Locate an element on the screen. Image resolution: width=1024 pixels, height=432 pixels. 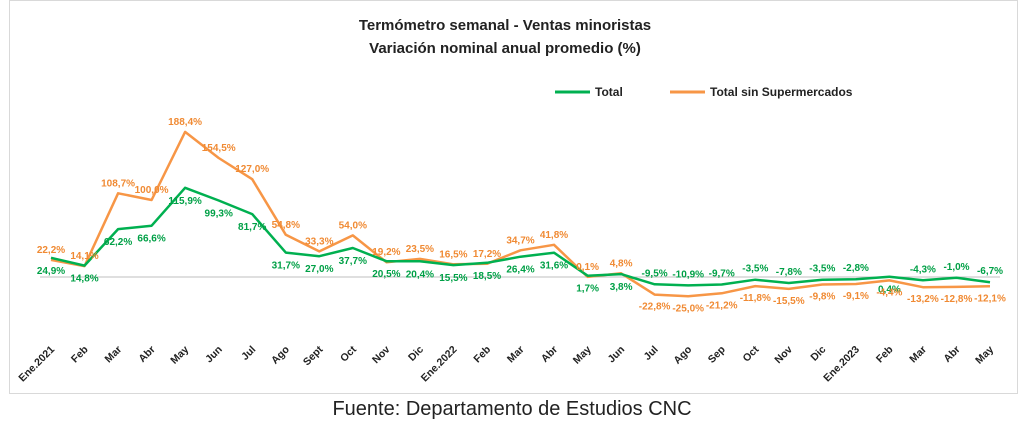
label-total-26: -4,3% is located at coordinates (923, 269).